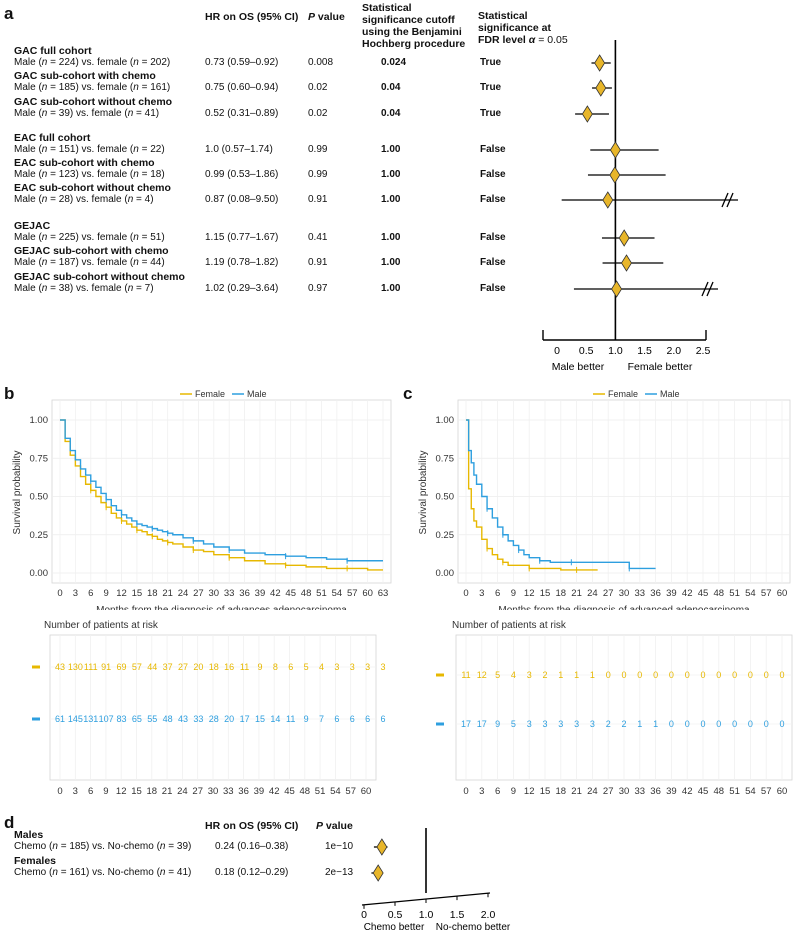  Describe the element at coordinates (252, 17) in the screenshot. I see `header-hr: HR on OS (95% CI)` at that location.